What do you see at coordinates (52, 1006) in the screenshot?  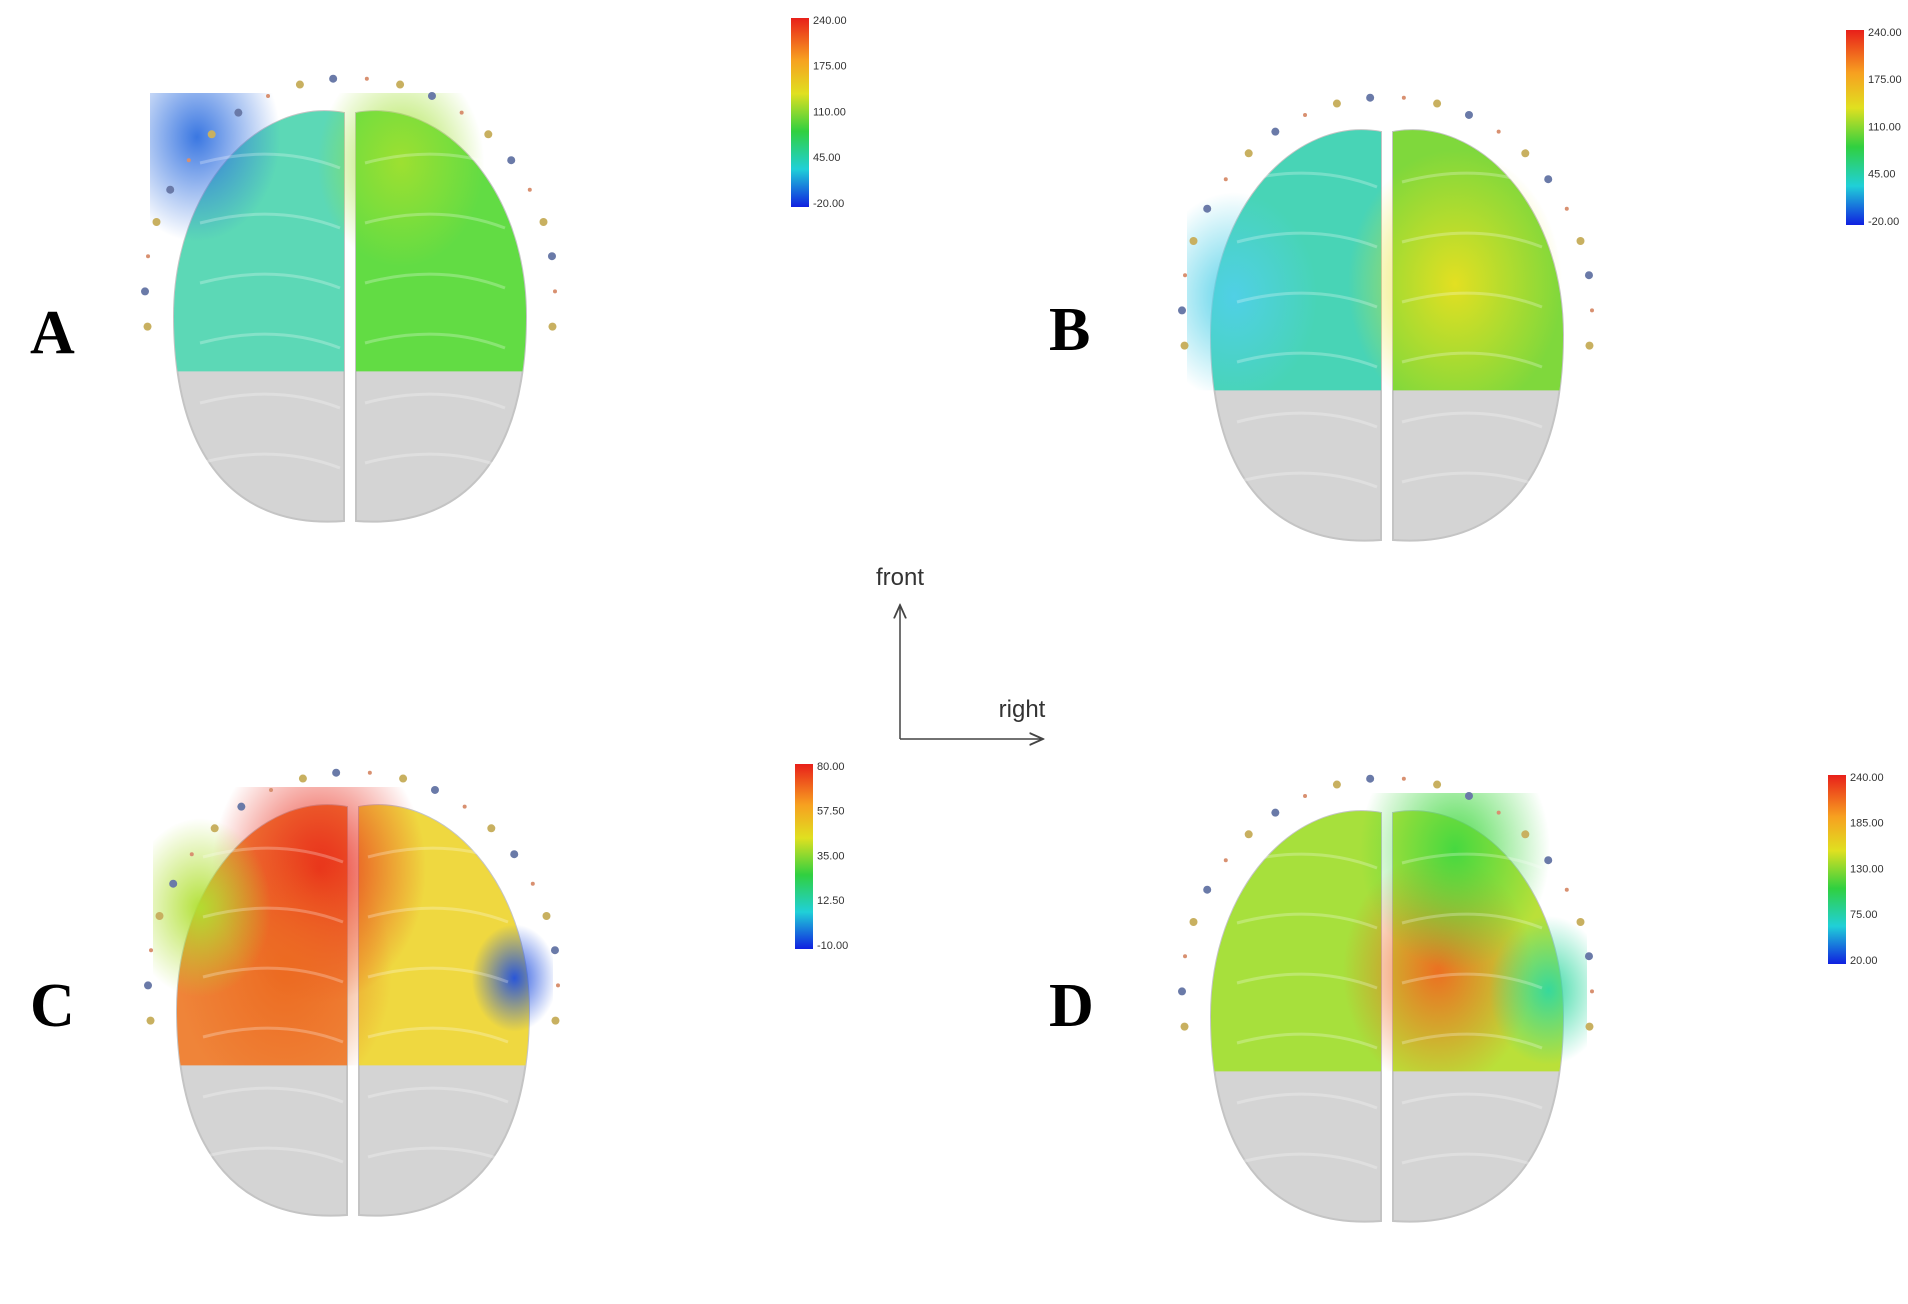 I see `panel-label: C` at bounding box center [52, 1006].